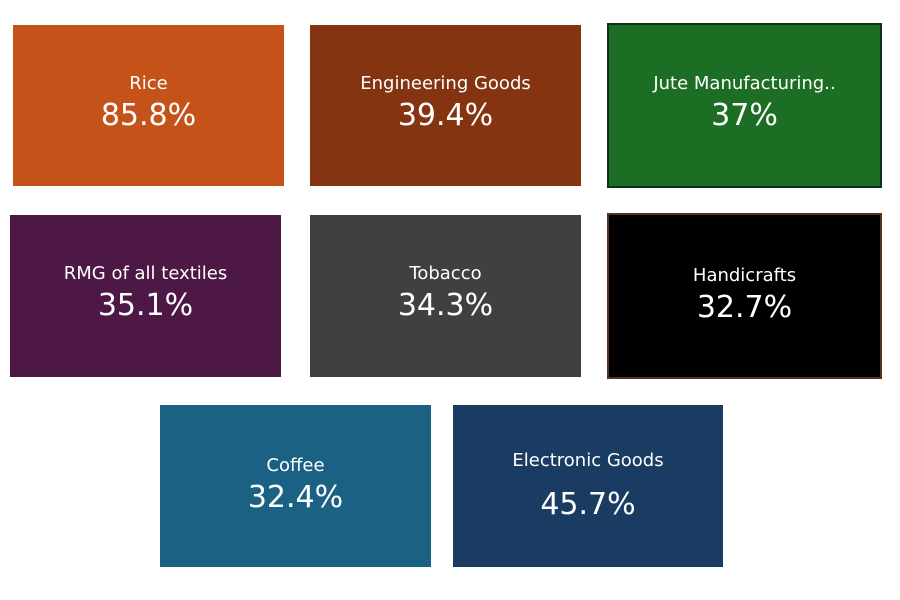 The image size is (900, 600). Describe the element at coordinates (588, 486) in the screenshot. I see `tile-electronic-goods: Electronic Goods 45.7%` at that location.